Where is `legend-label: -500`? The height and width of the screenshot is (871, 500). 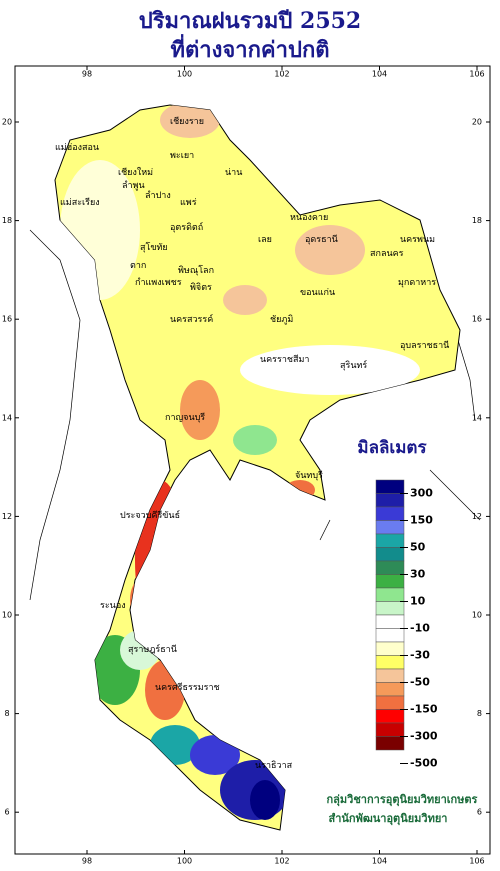
legend-label: -500 is located at coordinates (424, 763).